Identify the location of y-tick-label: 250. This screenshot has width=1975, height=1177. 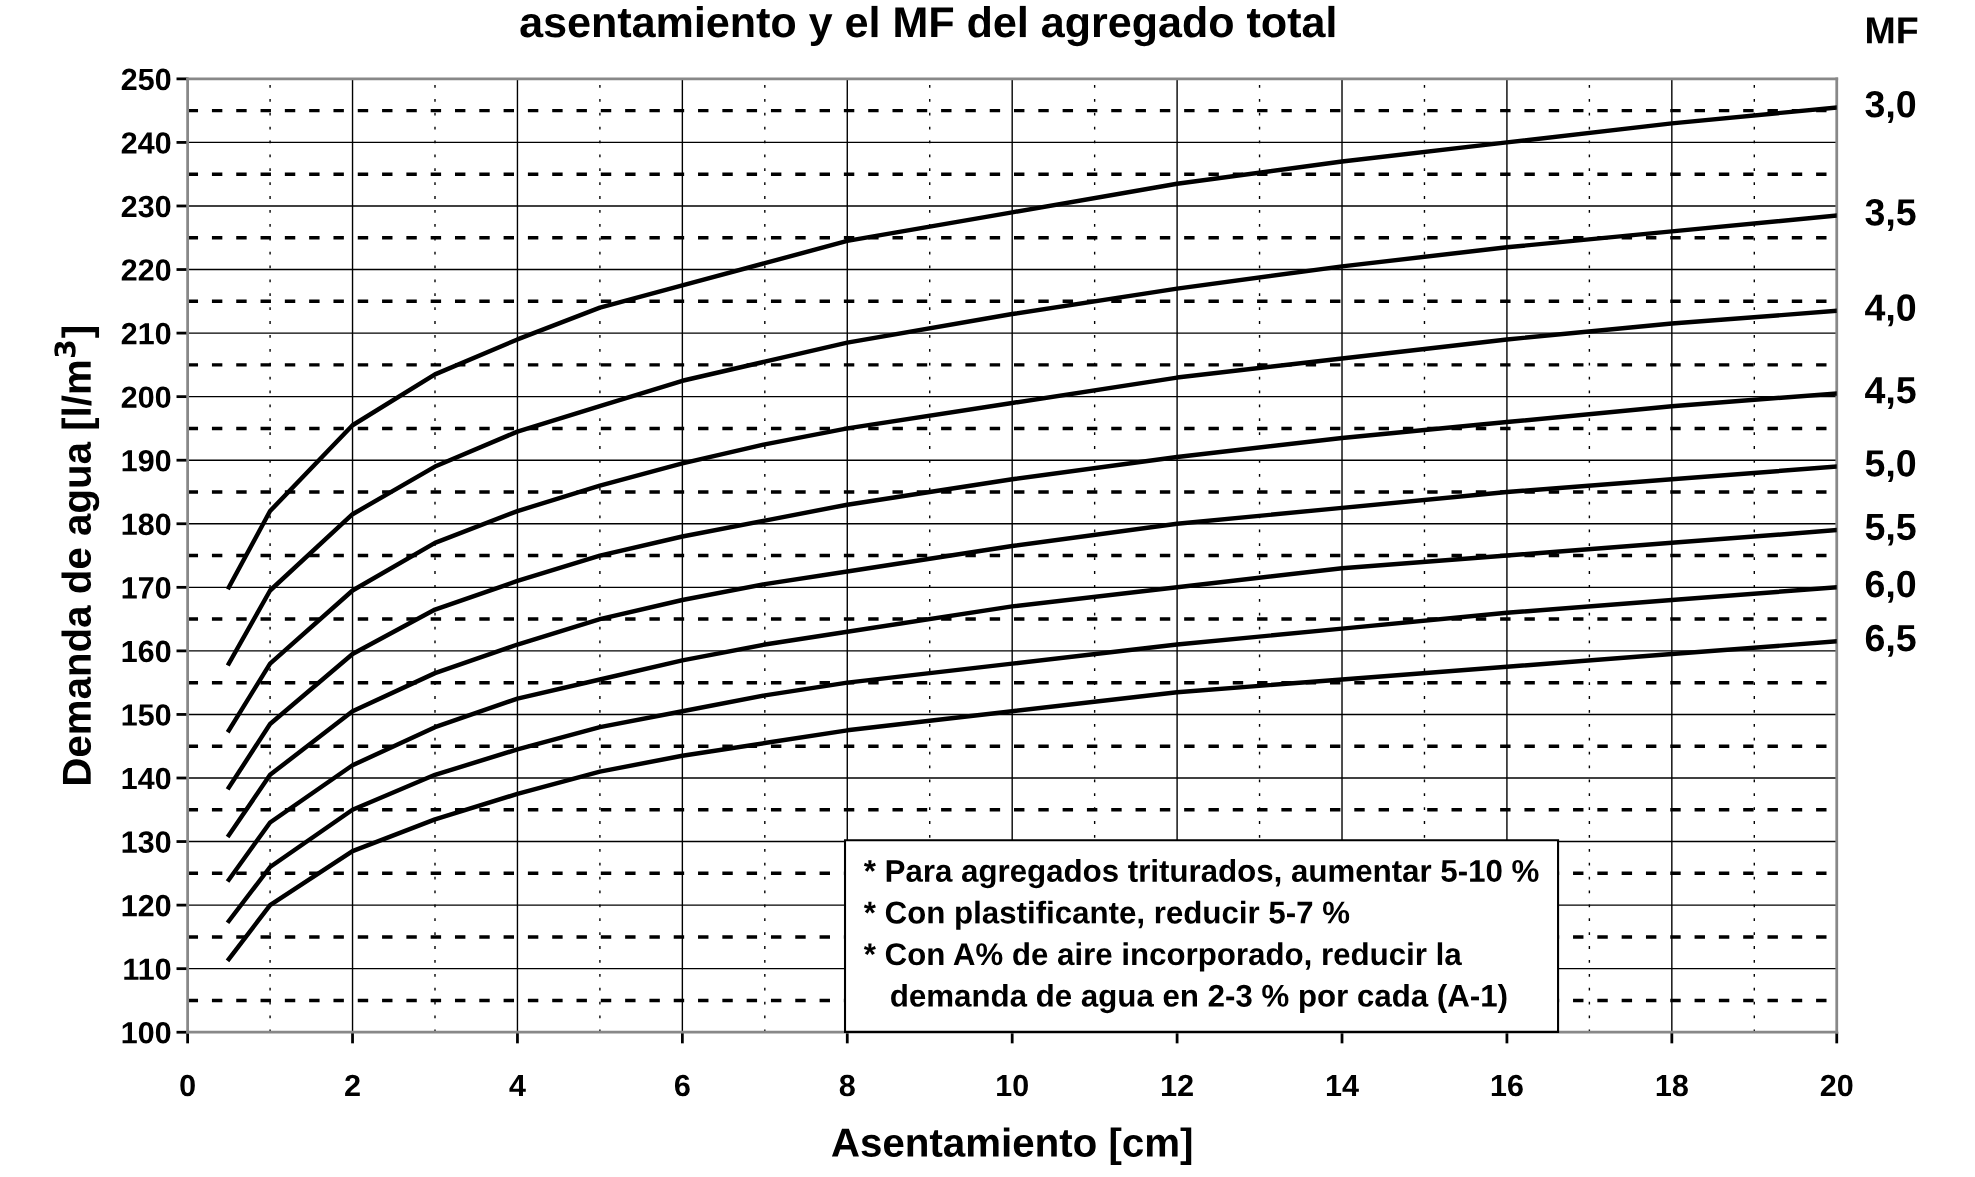
(146, 79).